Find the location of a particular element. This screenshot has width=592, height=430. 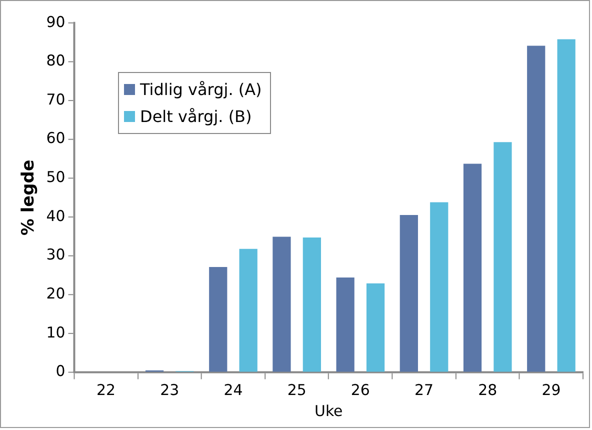

y-tick-label: 50 is located at coordinates (56, 177).